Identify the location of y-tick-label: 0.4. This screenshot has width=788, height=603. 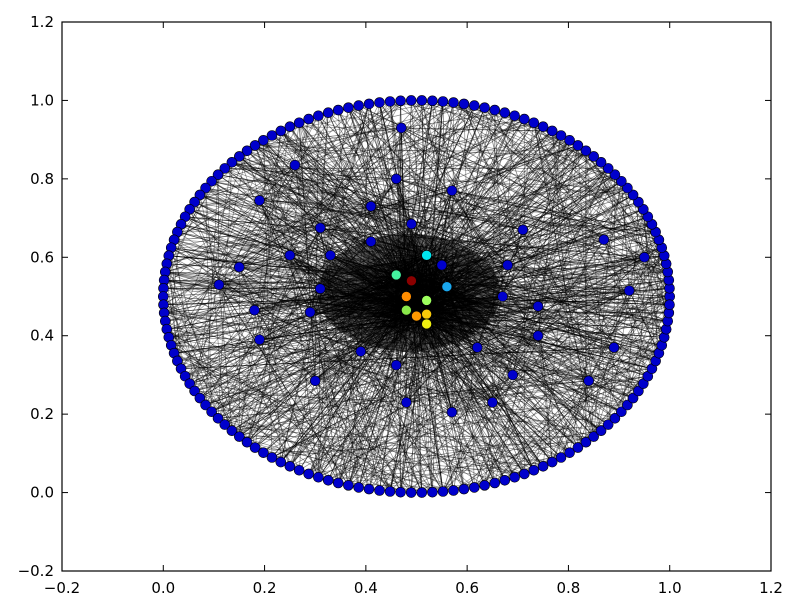
(42, 336).